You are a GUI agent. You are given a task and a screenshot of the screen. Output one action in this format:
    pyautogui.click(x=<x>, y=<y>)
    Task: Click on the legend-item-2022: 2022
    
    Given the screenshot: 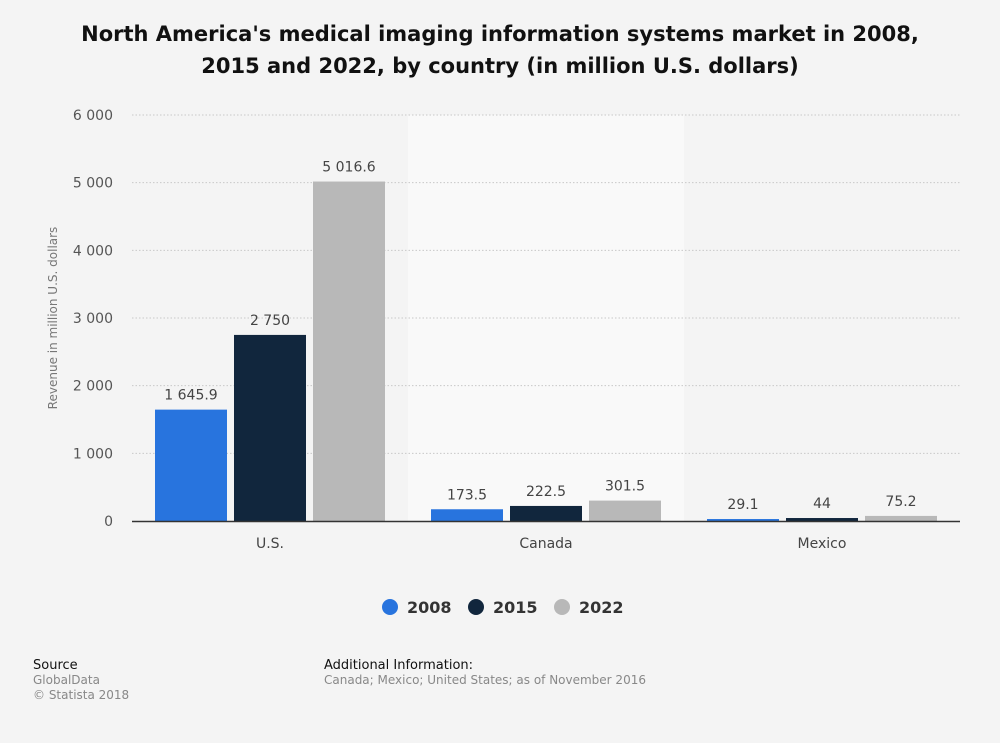 What is the action you would take?
    pyautogui.click(x=589, y=607)
    